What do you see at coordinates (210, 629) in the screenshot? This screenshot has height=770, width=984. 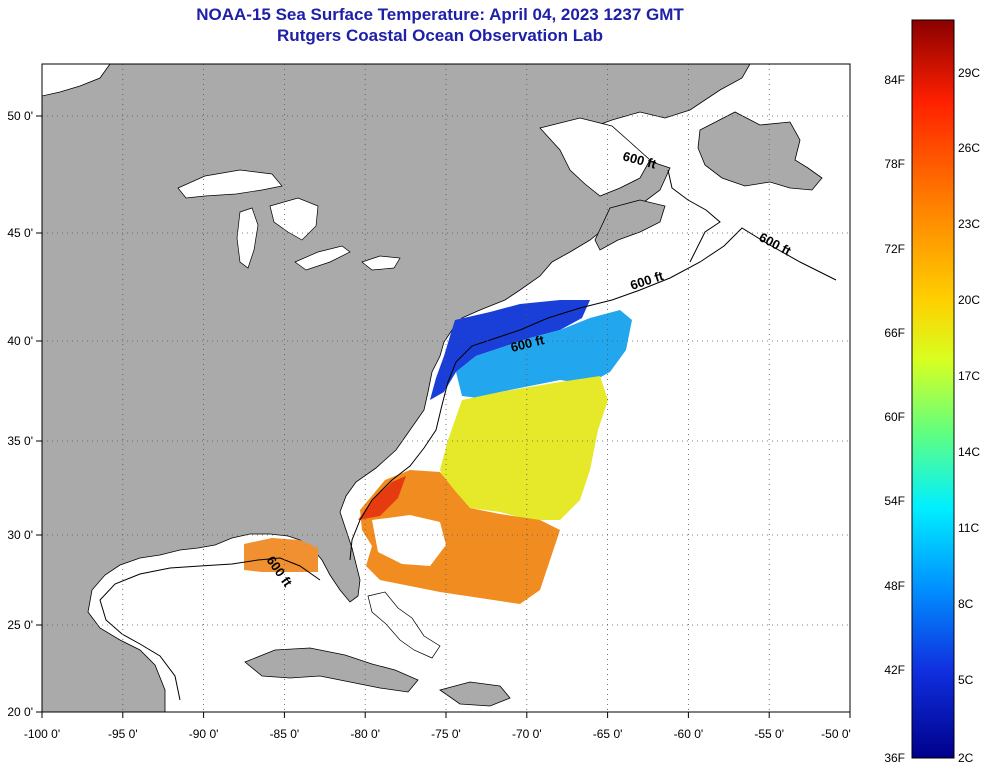 I see `gulf-isobath-contour` at bounding box center [210, 629].